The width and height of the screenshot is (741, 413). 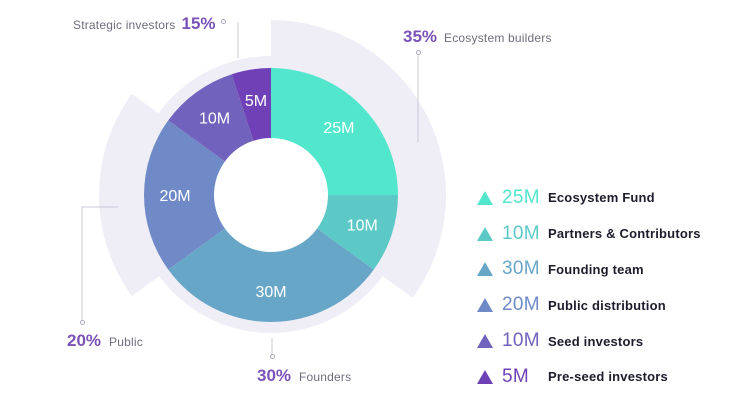 What do you see at coordinates (271, 301) in the screenshot?
I see `band-founders` at bounding box center [271, 301].